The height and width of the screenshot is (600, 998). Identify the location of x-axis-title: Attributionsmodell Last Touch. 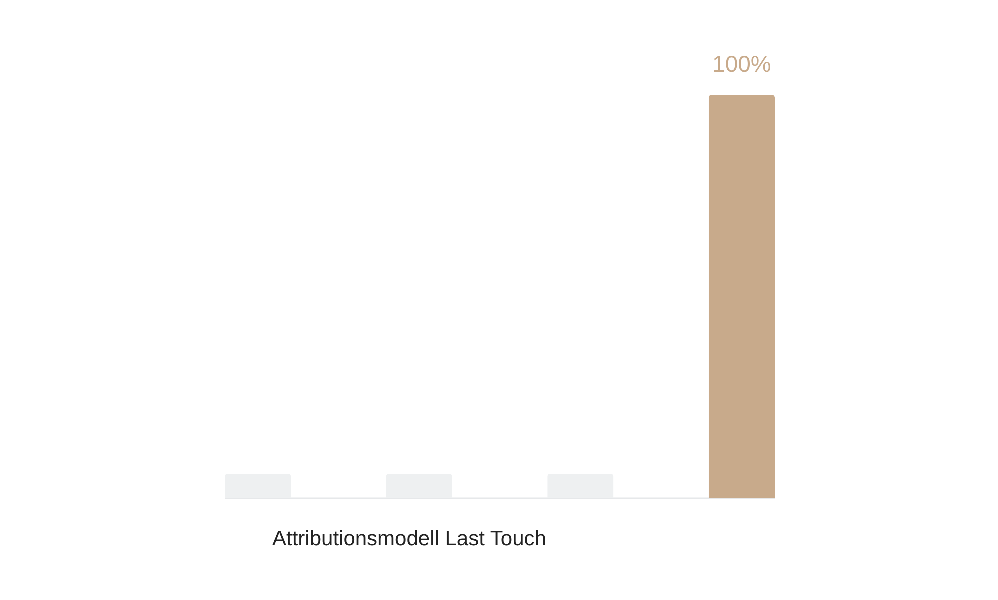
(409, 539).